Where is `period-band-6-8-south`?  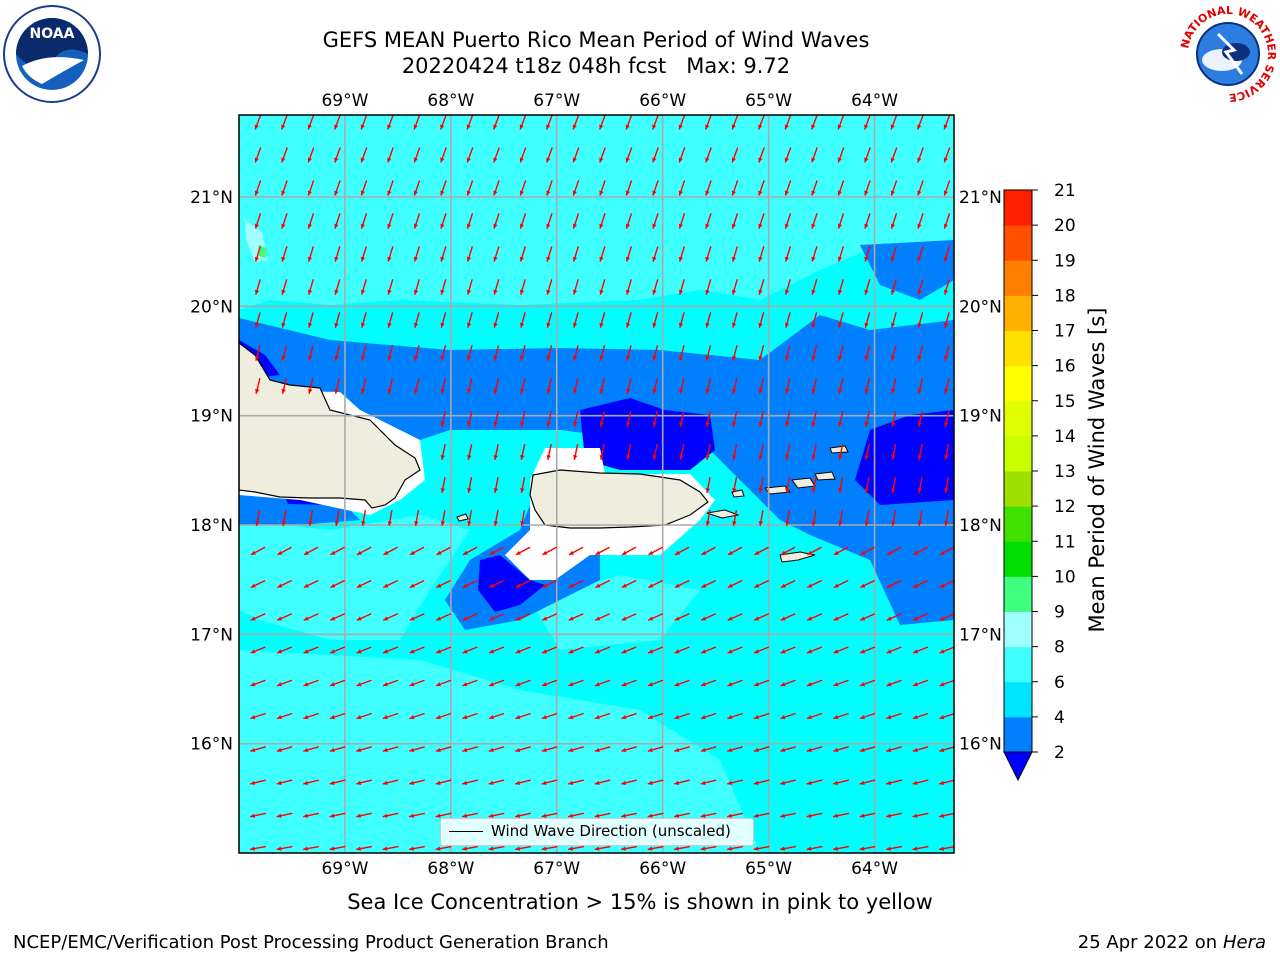
period-band-6-8-south is located at coordinates (499, 751).